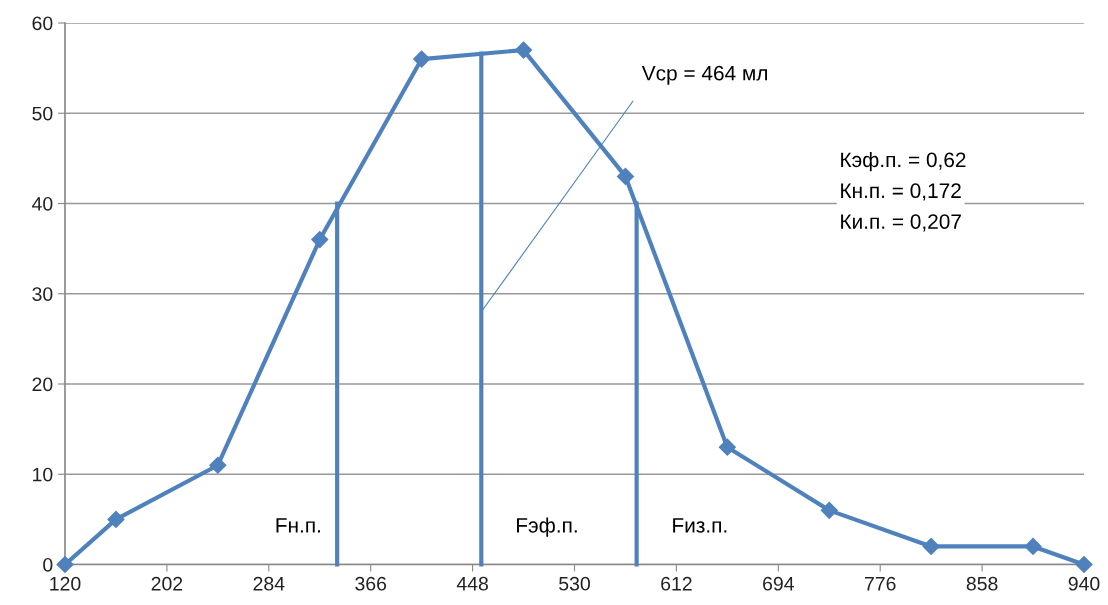 The image size is (1108, 605). I want to click on y-tick-label: 60, so click(42, 23).